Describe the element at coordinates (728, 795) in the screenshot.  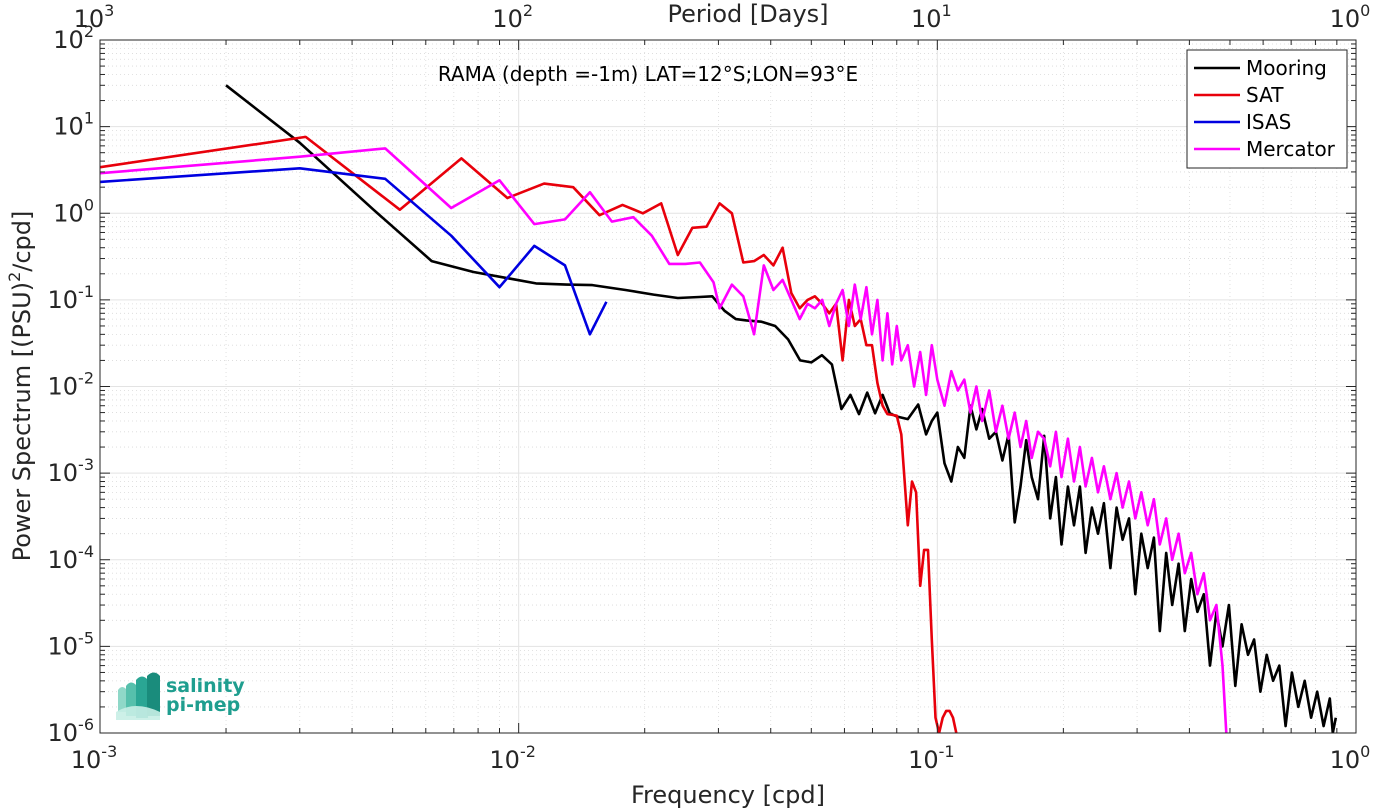
I see `x-axis-label: Frequency [cpd]` at that location.